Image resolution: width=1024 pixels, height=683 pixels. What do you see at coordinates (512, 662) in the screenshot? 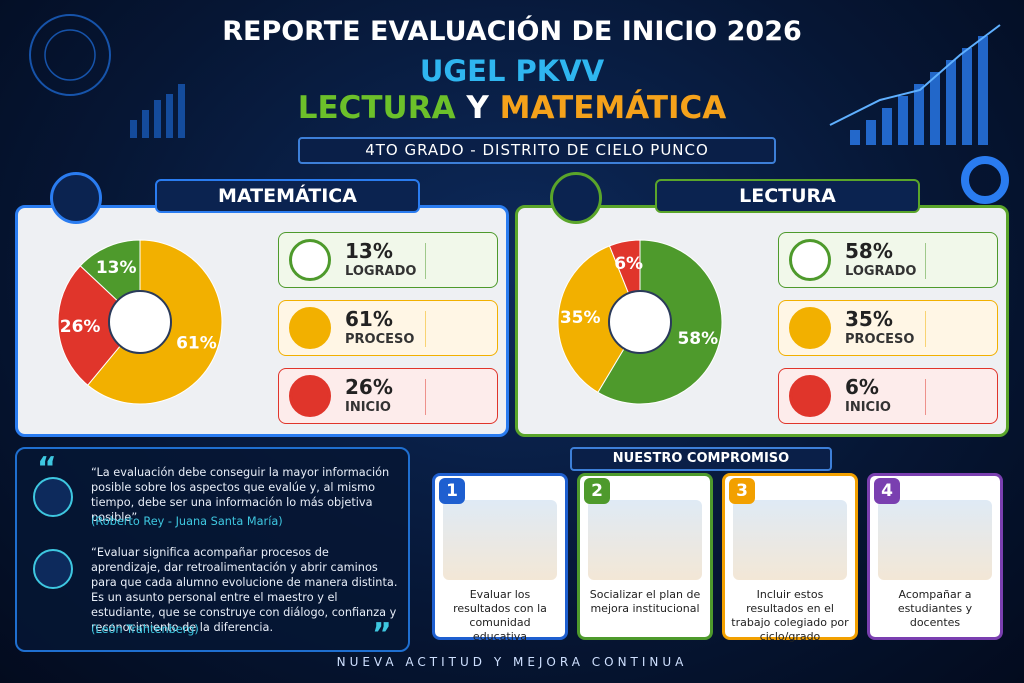
I see `footer: NUEVA ACTITUD Y MEJORA CONTINUA` at bounding box center [512, 662].